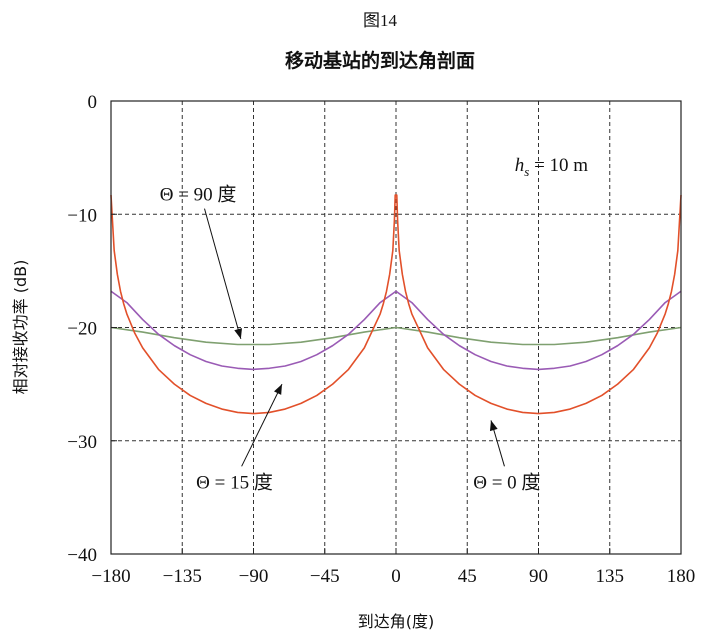 The width and height of the screenshot is (702, 641). I want to click on x-tick-label: −45, so click(325, 576).